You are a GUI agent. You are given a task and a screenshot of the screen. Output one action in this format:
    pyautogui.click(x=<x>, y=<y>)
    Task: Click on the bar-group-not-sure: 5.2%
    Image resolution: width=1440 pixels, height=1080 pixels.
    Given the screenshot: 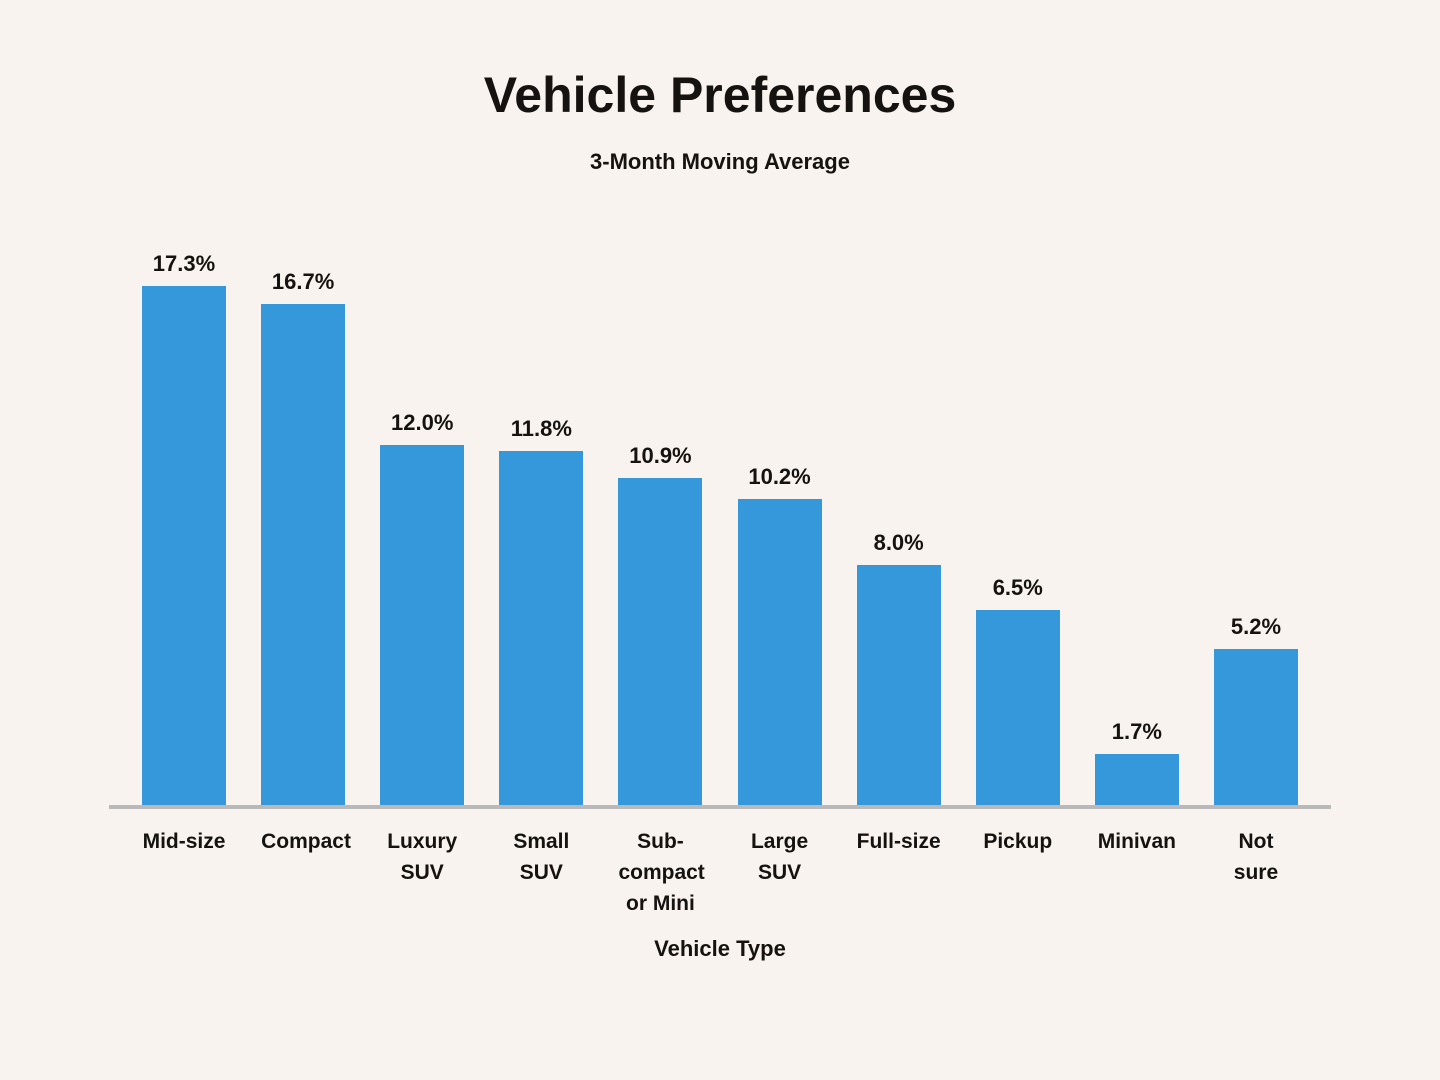 What is the action you would take?
    pyautogui.click(x=1255, y=709)
    